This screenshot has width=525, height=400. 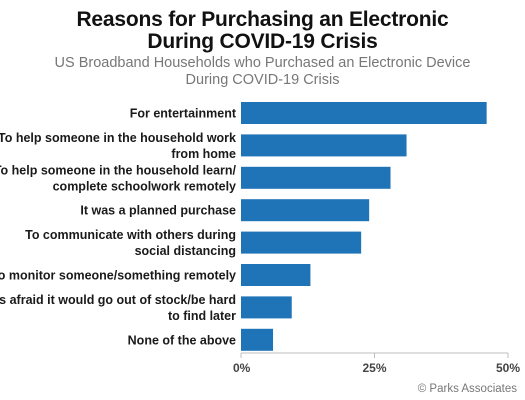 What do you see at coordinates (158, 211) in the screenshot?
I see `category-label: It was a planned purchase` at bounding box center [158, 211].